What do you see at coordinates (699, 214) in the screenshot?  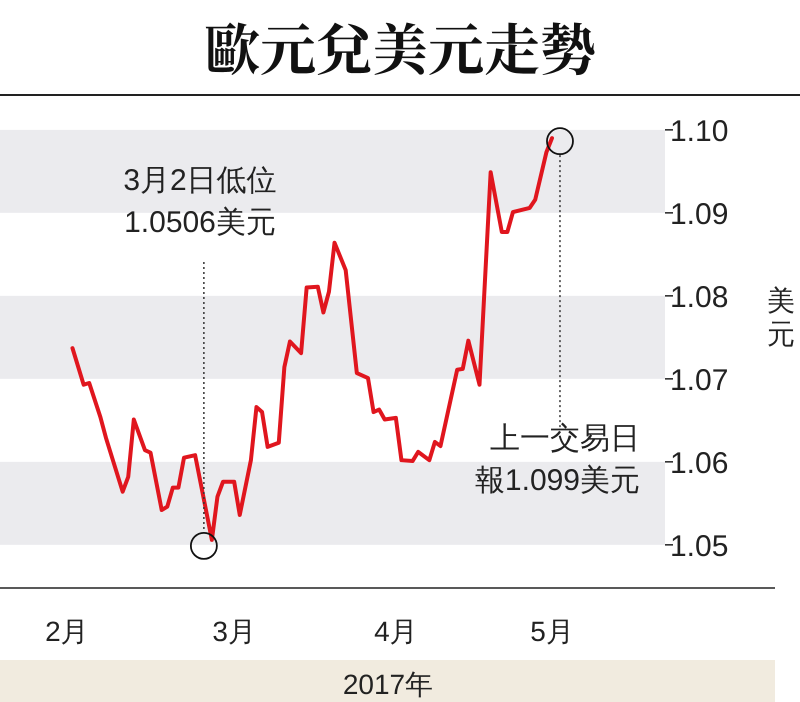 I see `y-tick-label: 1.09` at bounding box center [699, 214].